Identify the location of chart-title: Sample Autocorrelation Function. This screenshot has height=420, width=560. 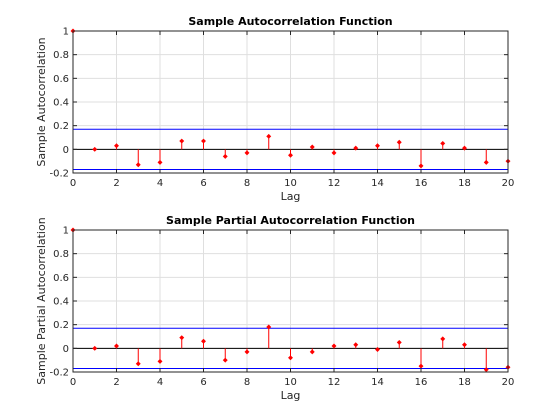
(290, 21).